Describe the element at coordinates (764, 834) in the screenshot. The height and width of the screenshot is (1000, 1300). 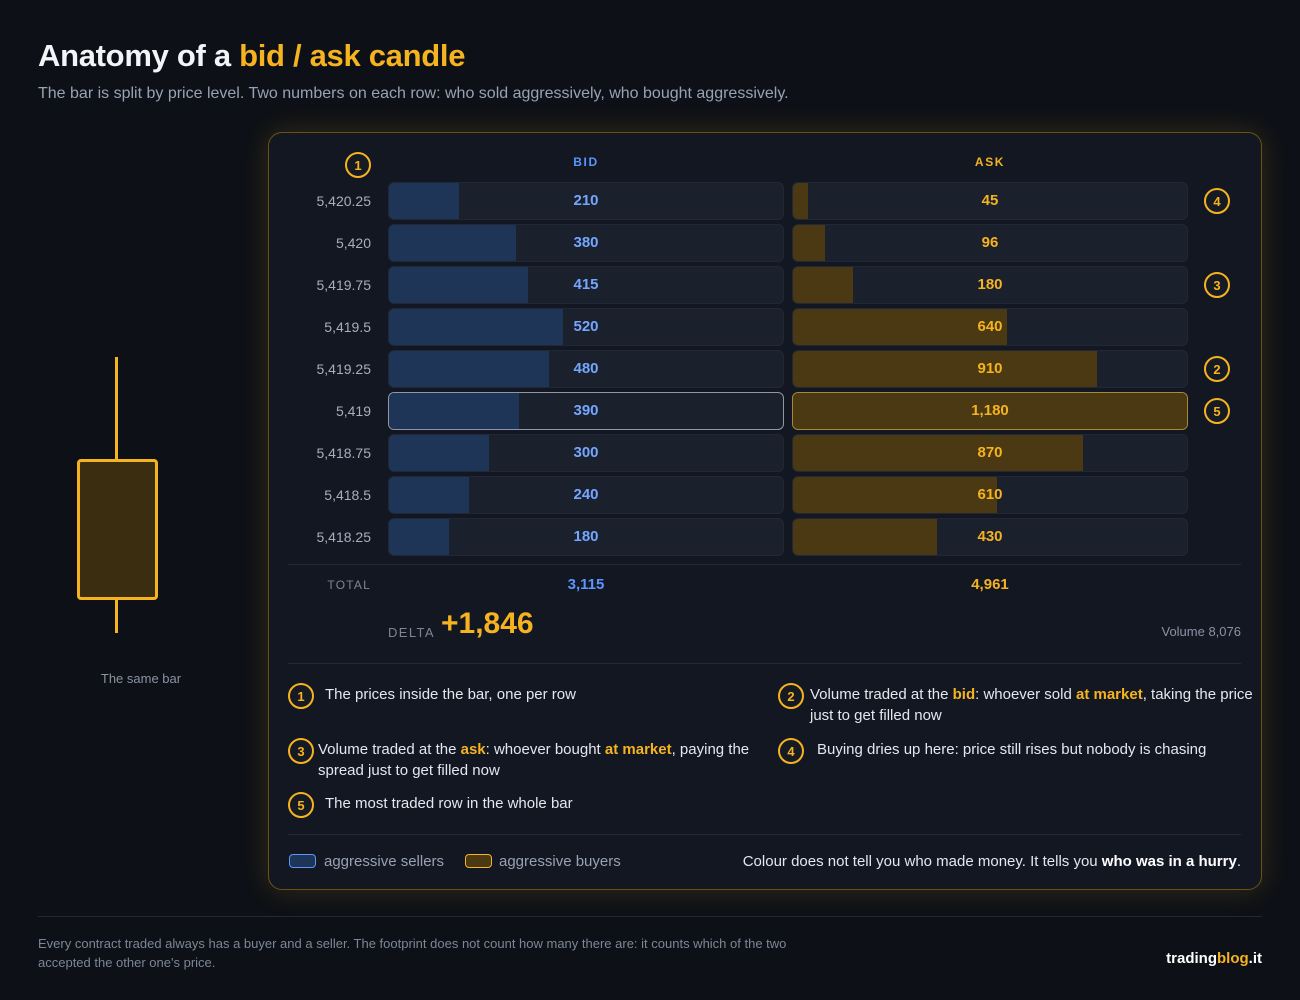
I see `legend-divider` at that location.